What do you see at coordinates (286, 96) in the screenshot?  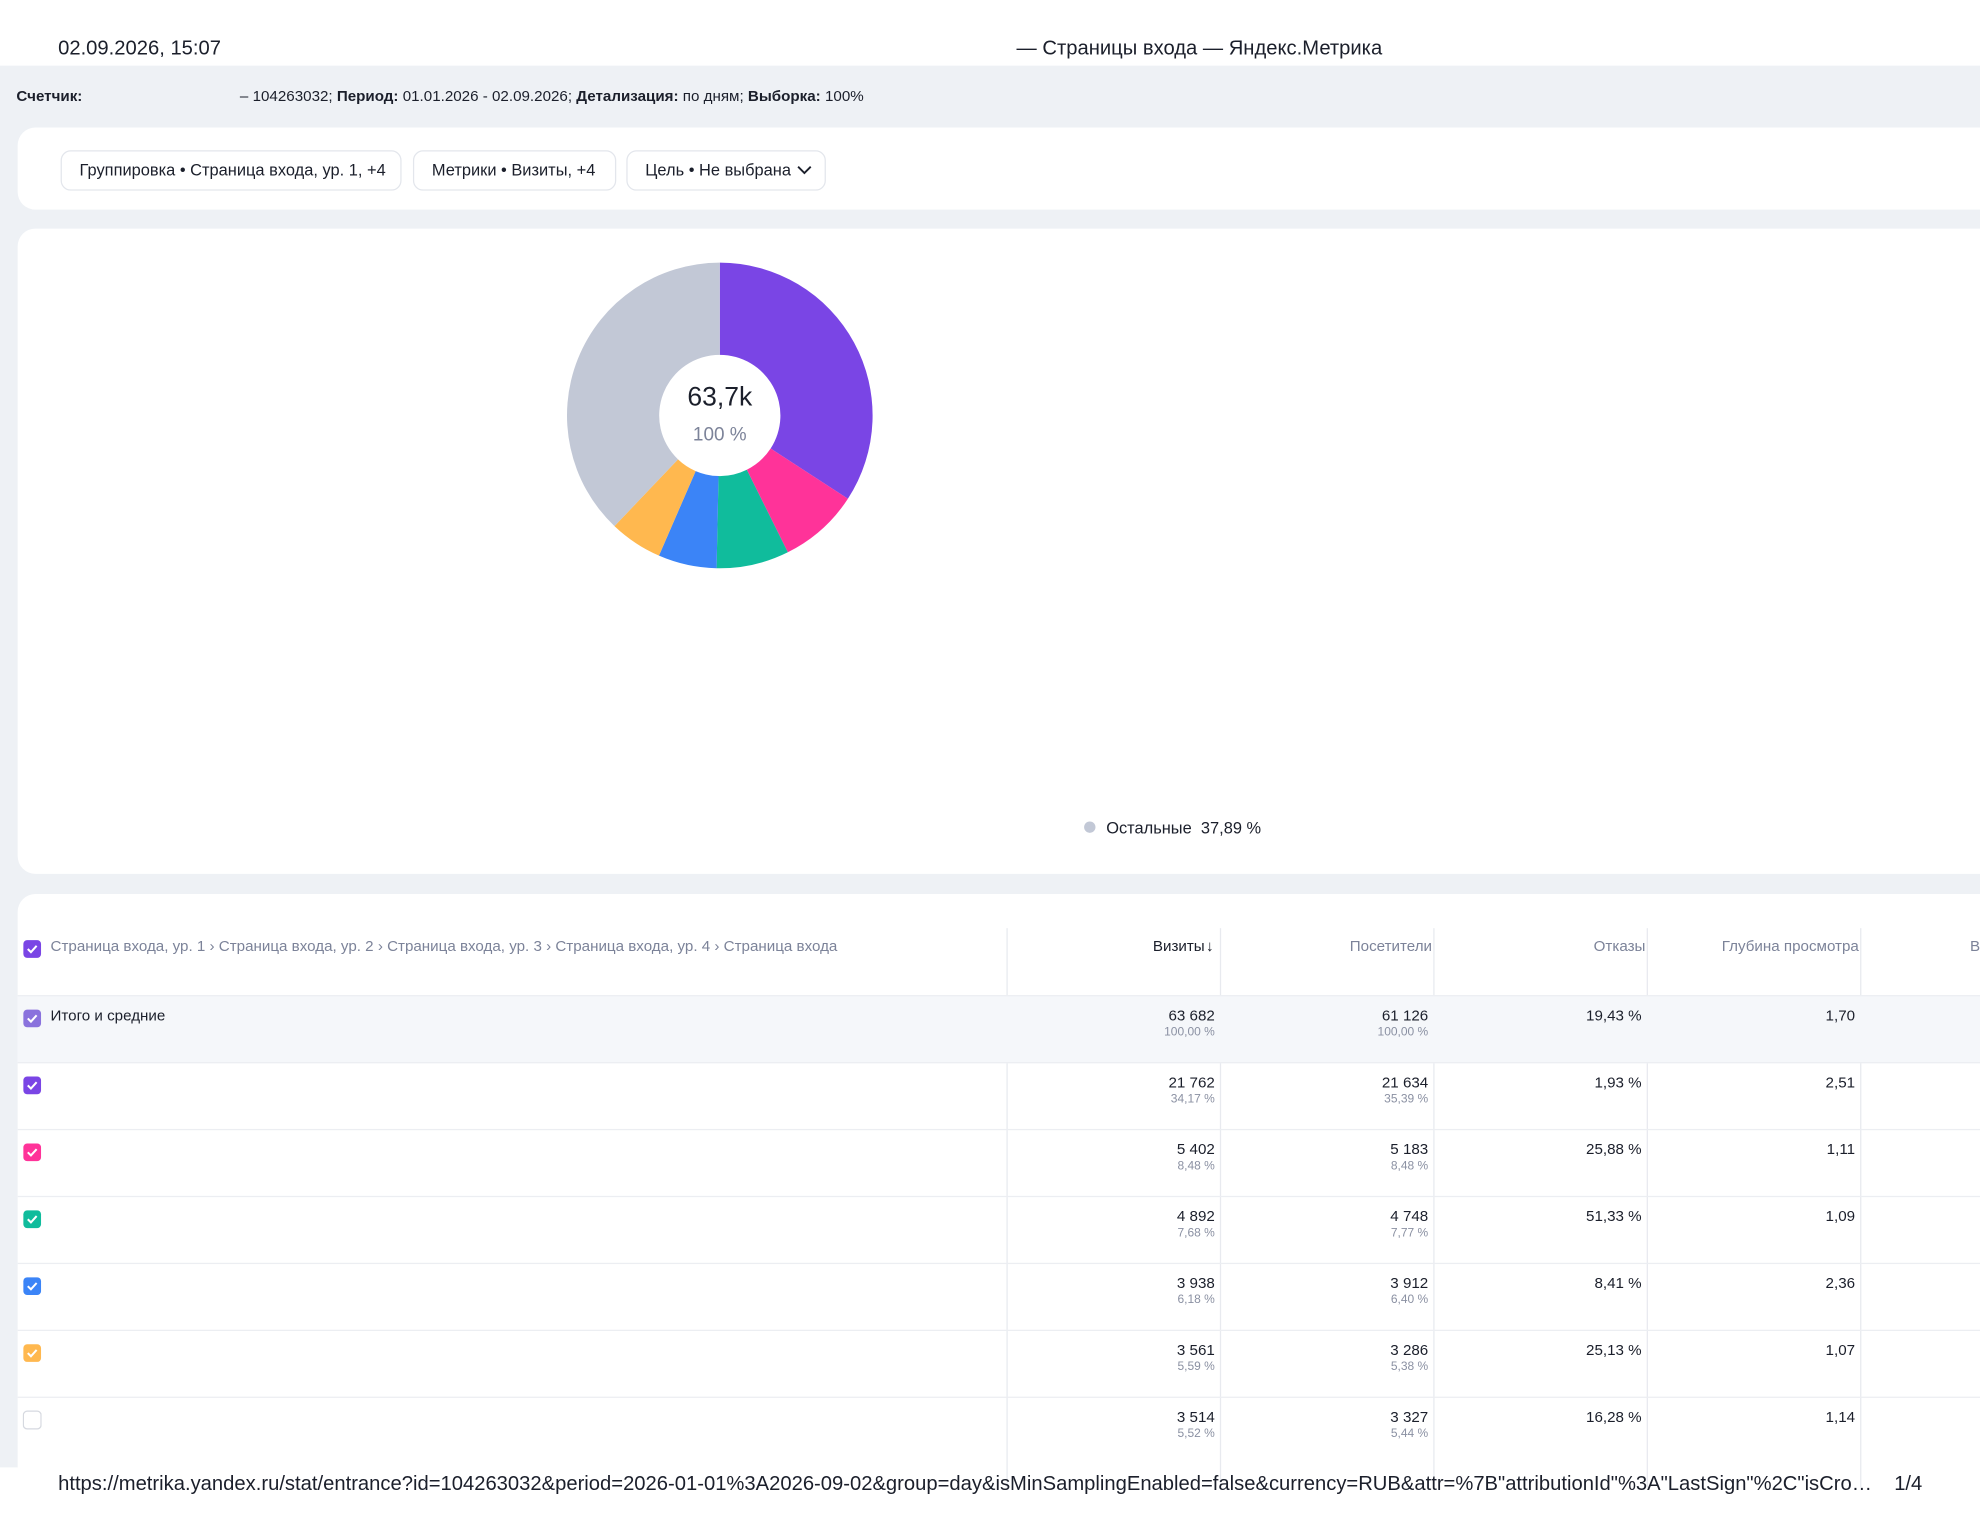 I see `counter: – 104263032;` at bounding box center [286, 96].